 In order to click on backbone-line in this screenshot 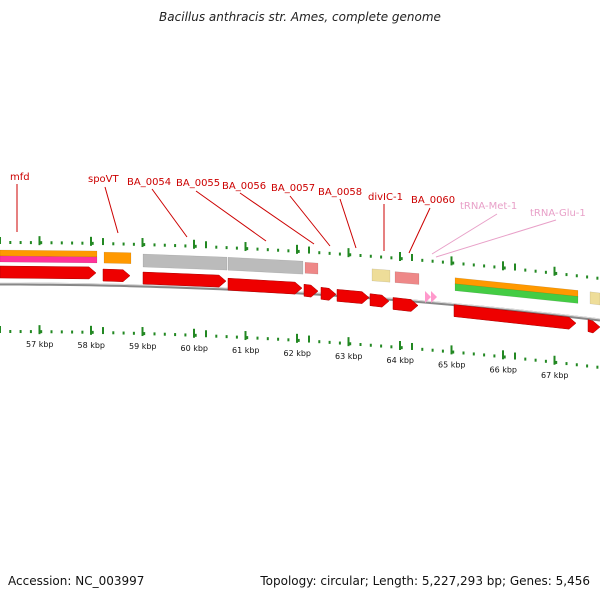, I will do `click(300, 302)`.